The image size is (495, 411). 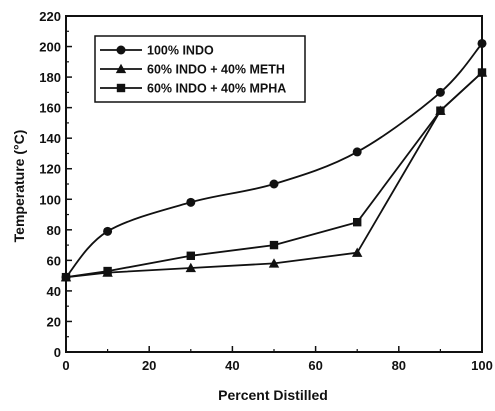 I want to click on y-tick-label: 100, so click(x=50, y=199).